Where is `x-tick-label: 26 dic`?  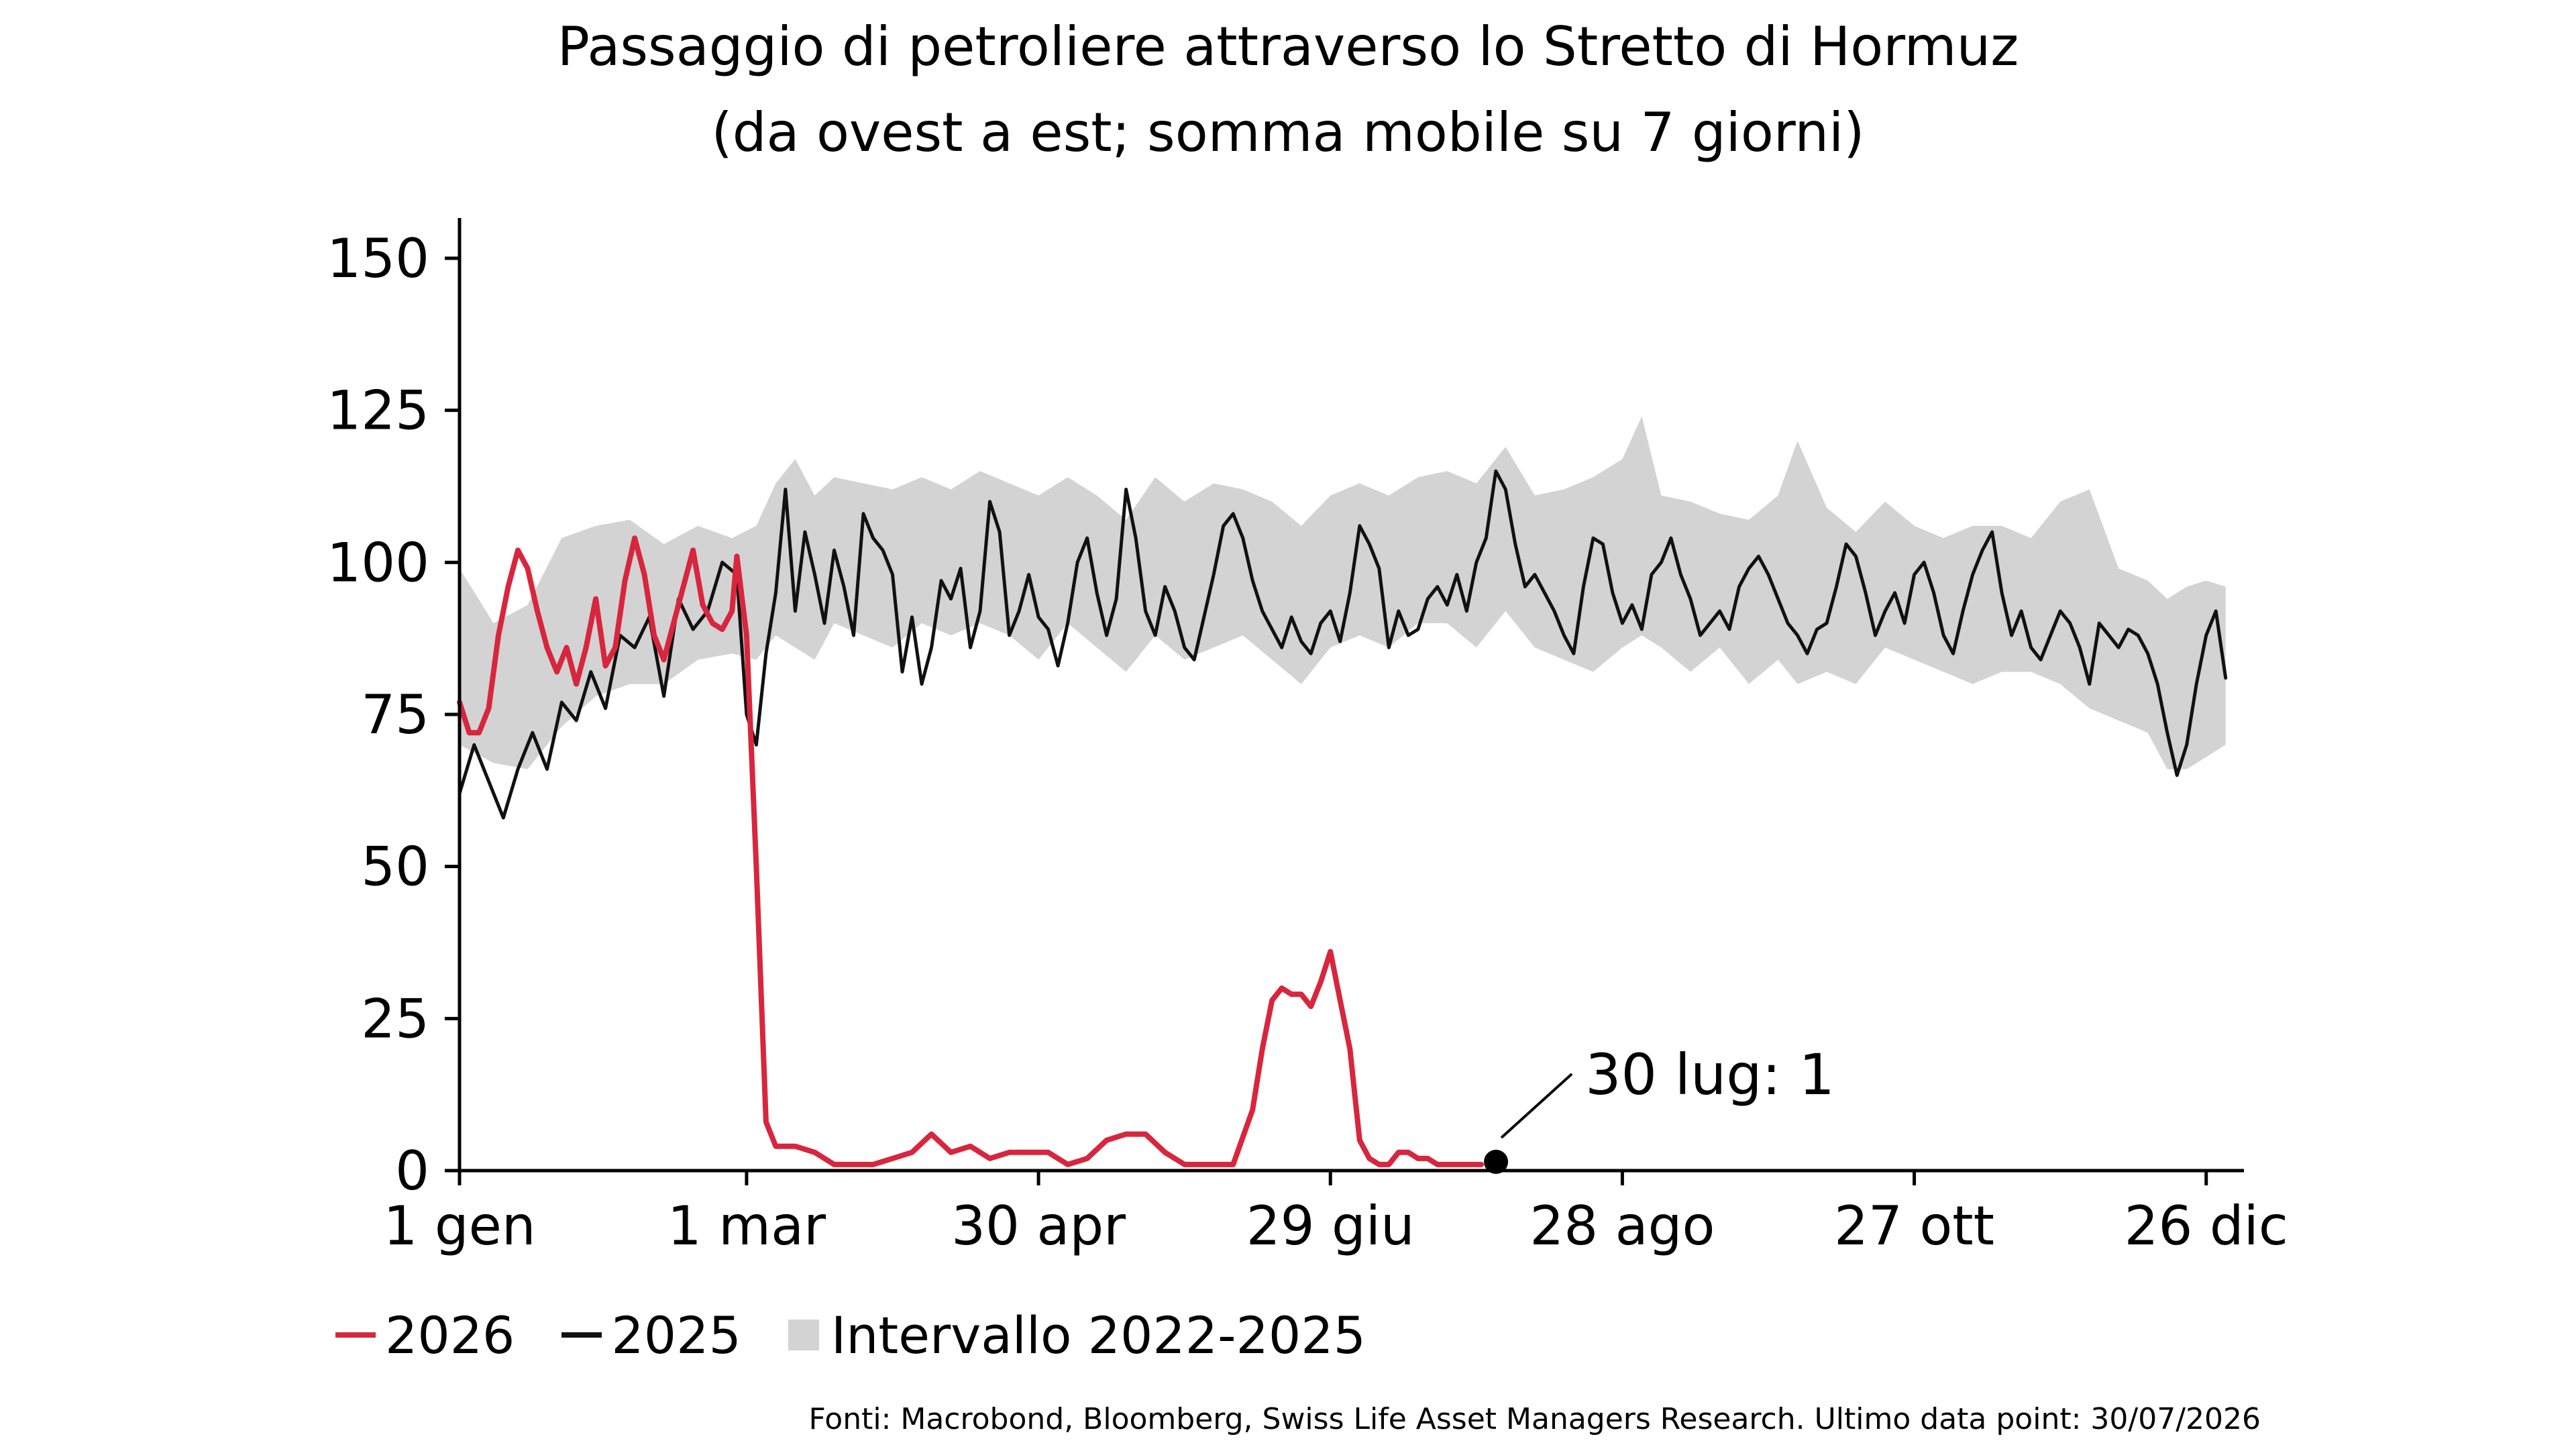
x-tick-label: 26 dic is located at coordinates (2206, 1226).